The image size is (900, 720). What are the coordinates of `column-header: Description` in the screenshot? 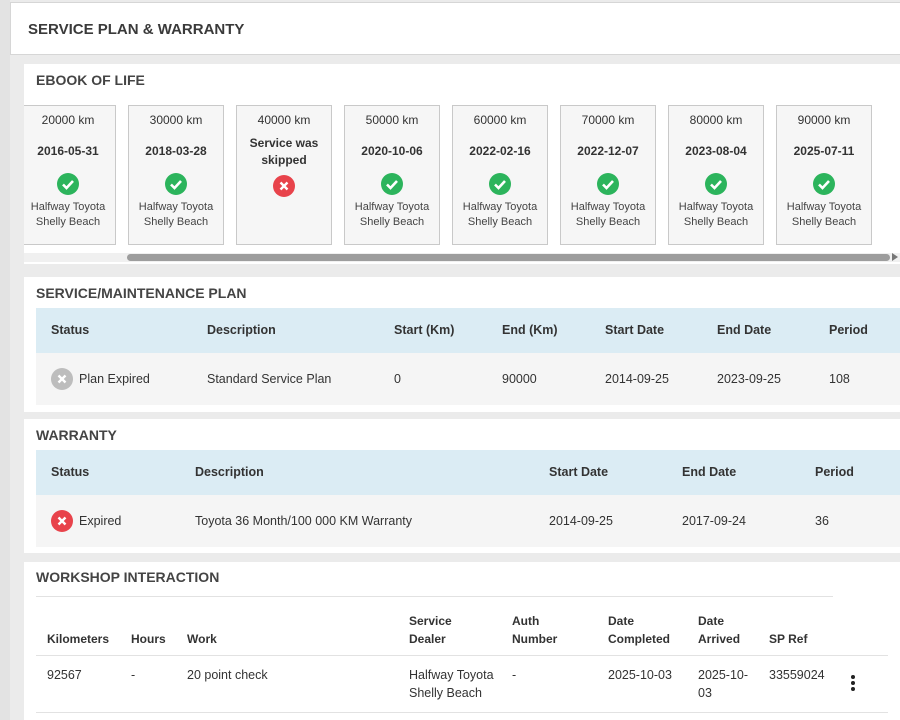 It's located at (229, 472).